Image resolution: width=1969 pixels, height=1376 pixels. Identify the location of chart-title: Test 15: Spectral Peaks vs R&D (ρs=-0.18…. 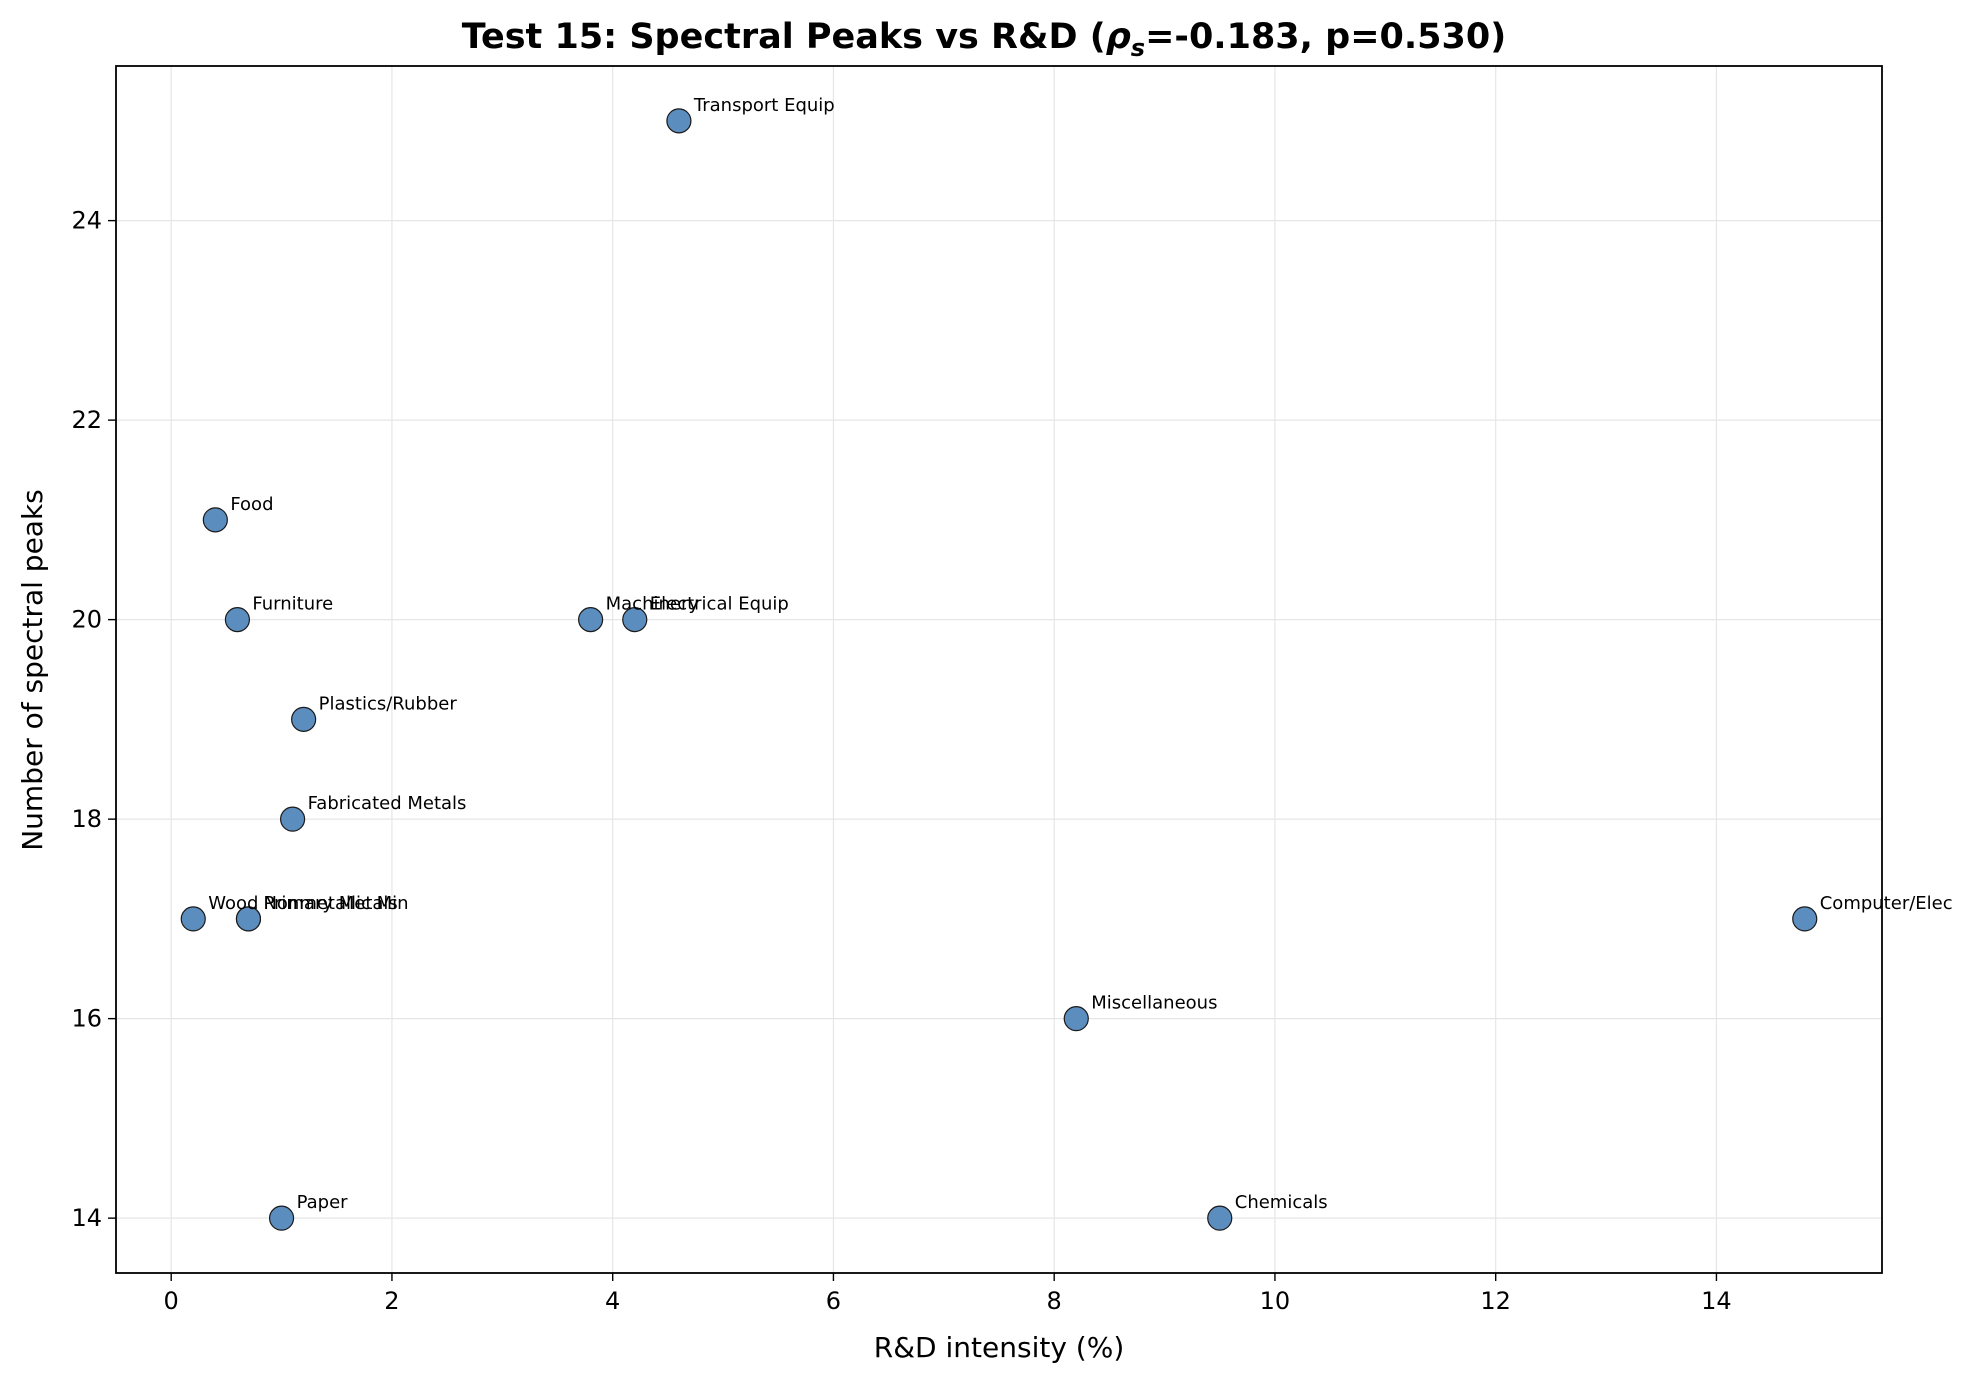
(984, 39).